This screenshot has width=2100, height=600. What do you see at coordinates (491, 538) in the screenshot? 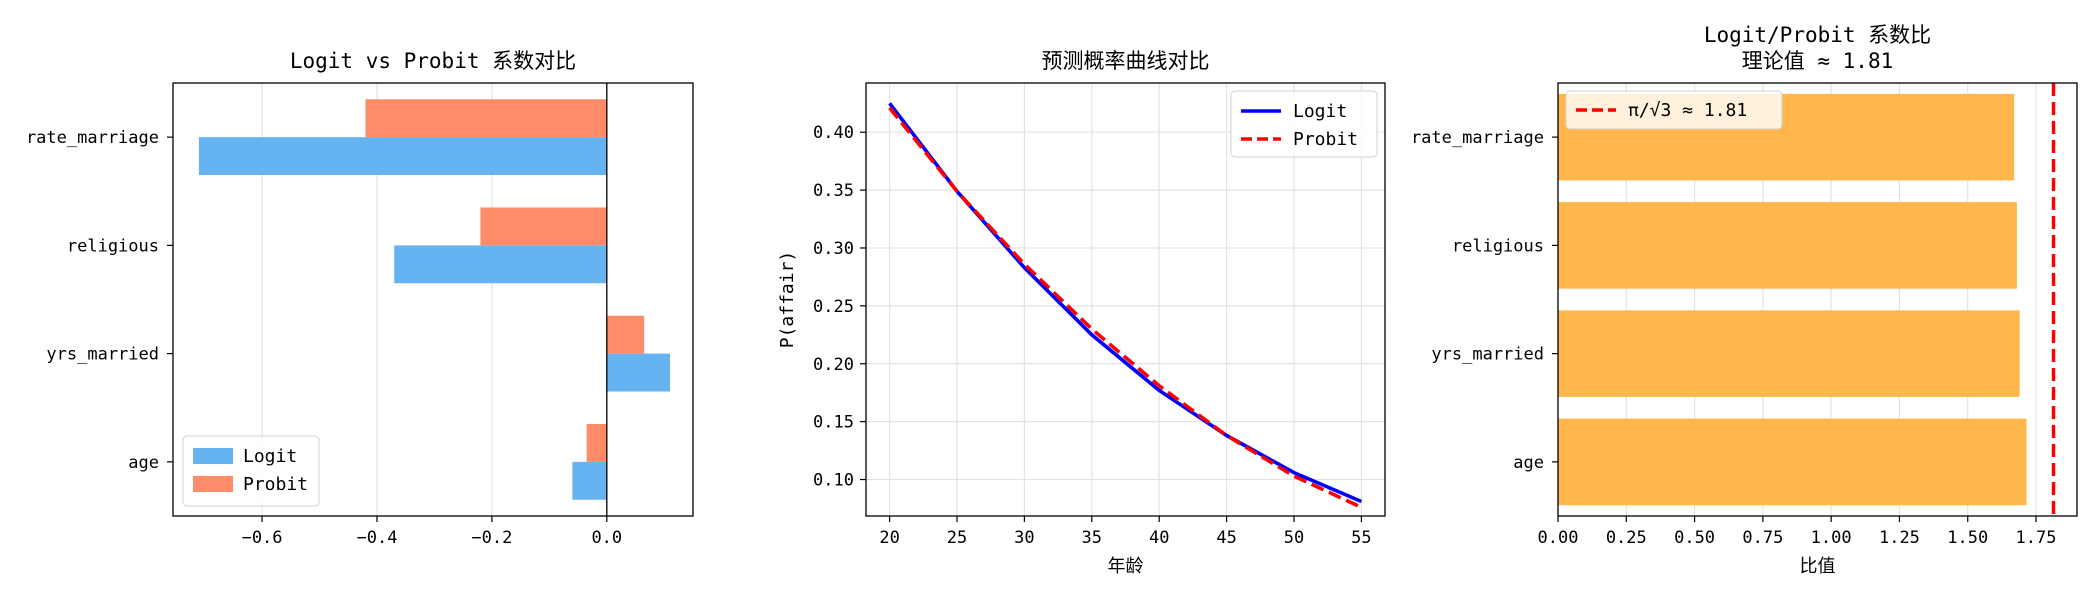
I see `x-tick-label: −0.2` at bounding box center [491, 538].